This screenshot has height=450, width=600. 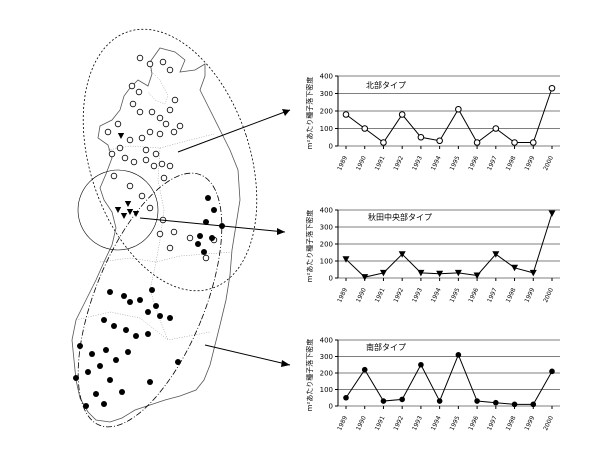 I want to click on x-tick-label: 1997, so click(x=492, y=295).